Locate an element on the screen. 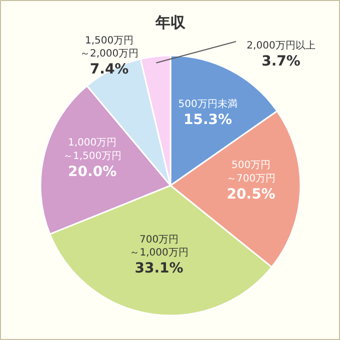 The image size is (340, 340). data-label: 7.4% is located at coordinates (109, 69).